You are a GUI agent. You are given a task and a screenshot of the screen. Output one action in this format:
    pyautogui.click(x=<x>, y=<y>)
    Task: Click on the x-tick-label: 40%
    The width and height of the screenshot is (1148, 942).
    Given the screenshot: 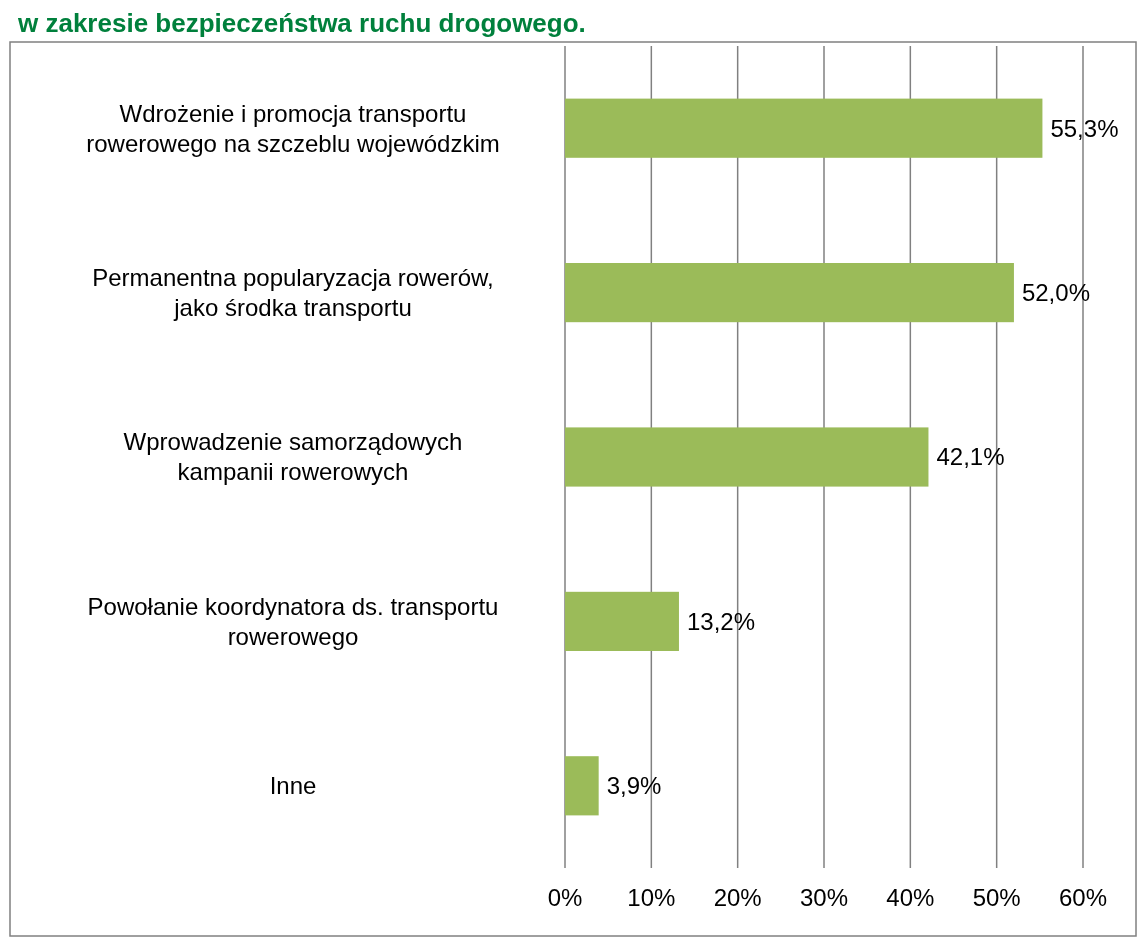 What is the action you would take?
    pyautogui.click(x=910, y=897)
    